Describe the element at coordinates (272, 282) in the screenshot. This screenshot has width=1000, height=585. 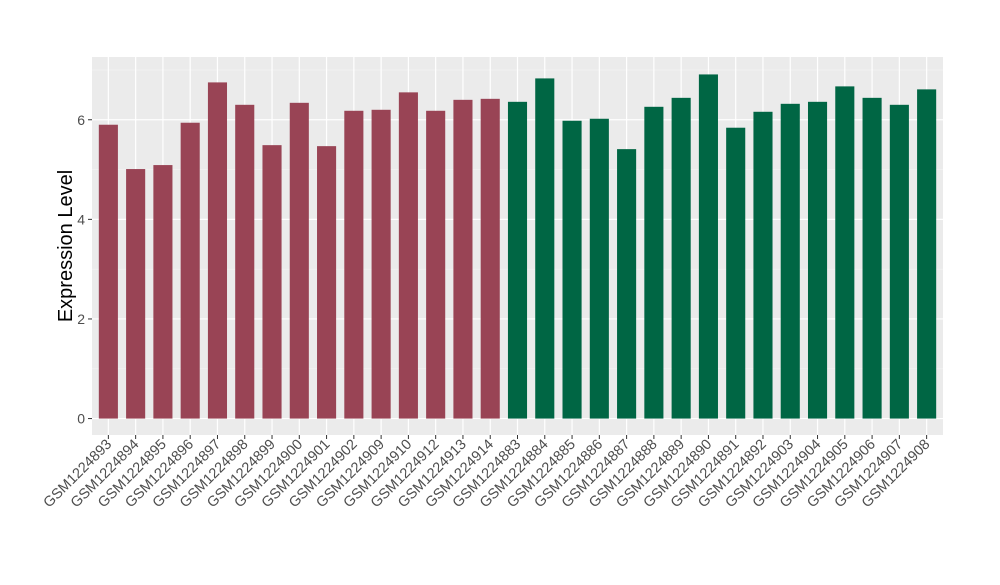
I see `bar-GSM1224899` at that location.